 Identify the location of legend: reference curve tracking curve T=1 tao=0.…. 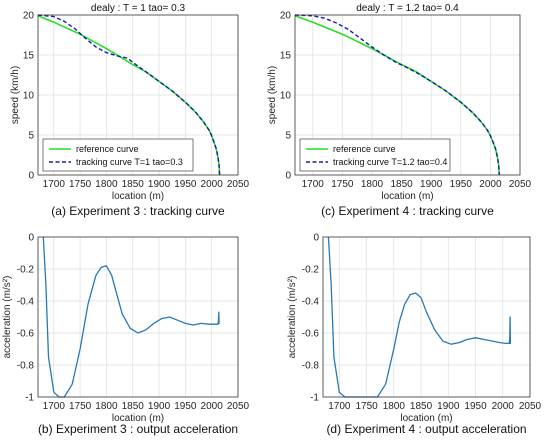
(118, 155).